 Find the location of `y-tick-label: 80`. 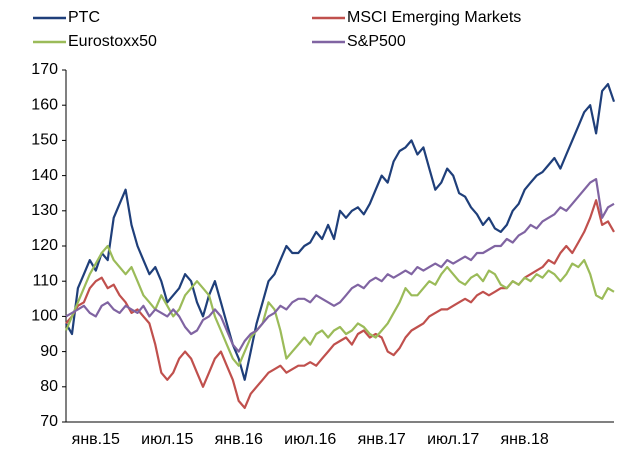

y-tick-label: 80 is located at coordinates (49, 386).